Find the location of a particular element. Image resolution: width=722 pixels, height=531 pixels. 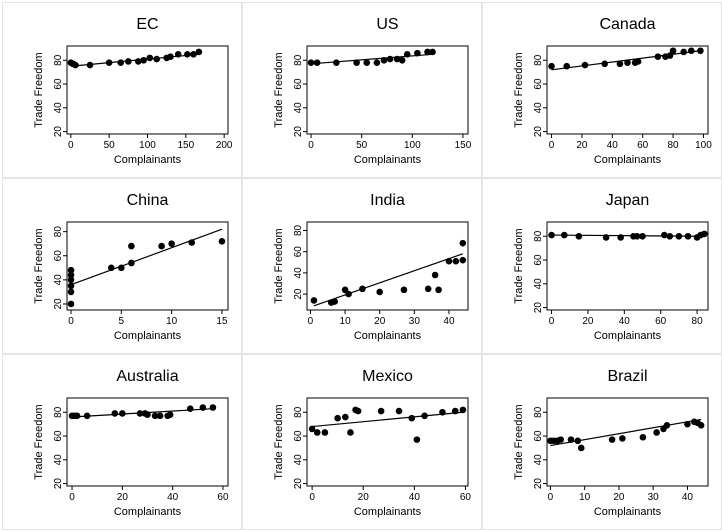

x-tick-label: 0 is located at coordinates (552, 321).